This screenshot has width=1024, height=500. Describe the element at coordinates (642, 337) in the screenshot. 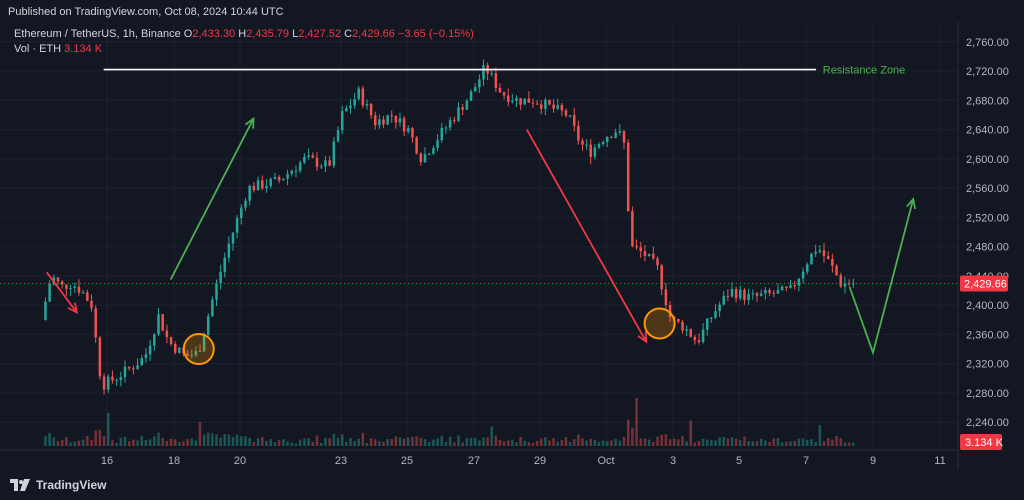

I see `red-arrow-head` at that location.